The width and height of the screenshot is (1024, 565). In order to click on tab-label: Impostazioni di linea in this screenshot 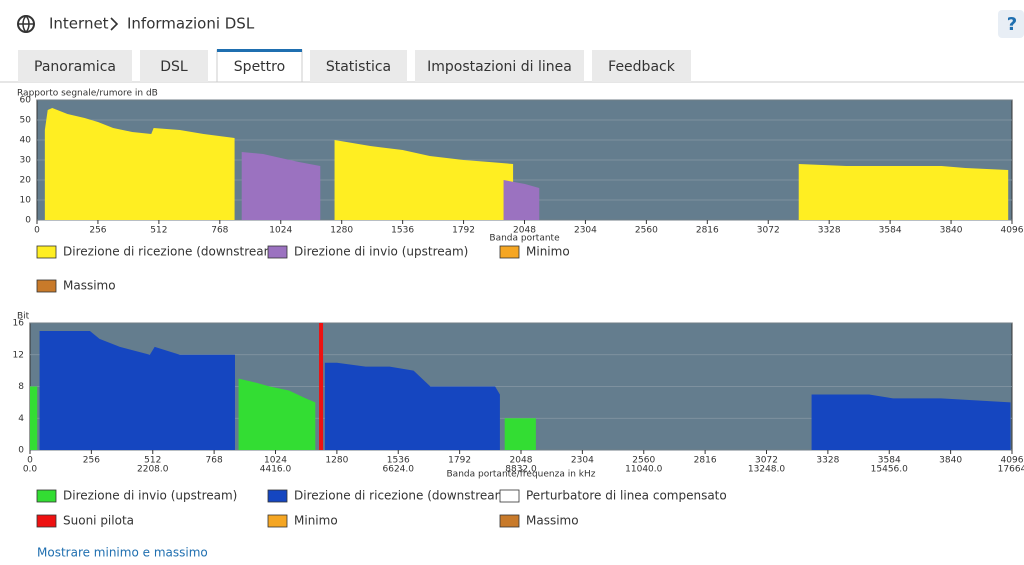, I will do `click(499, 67)`.